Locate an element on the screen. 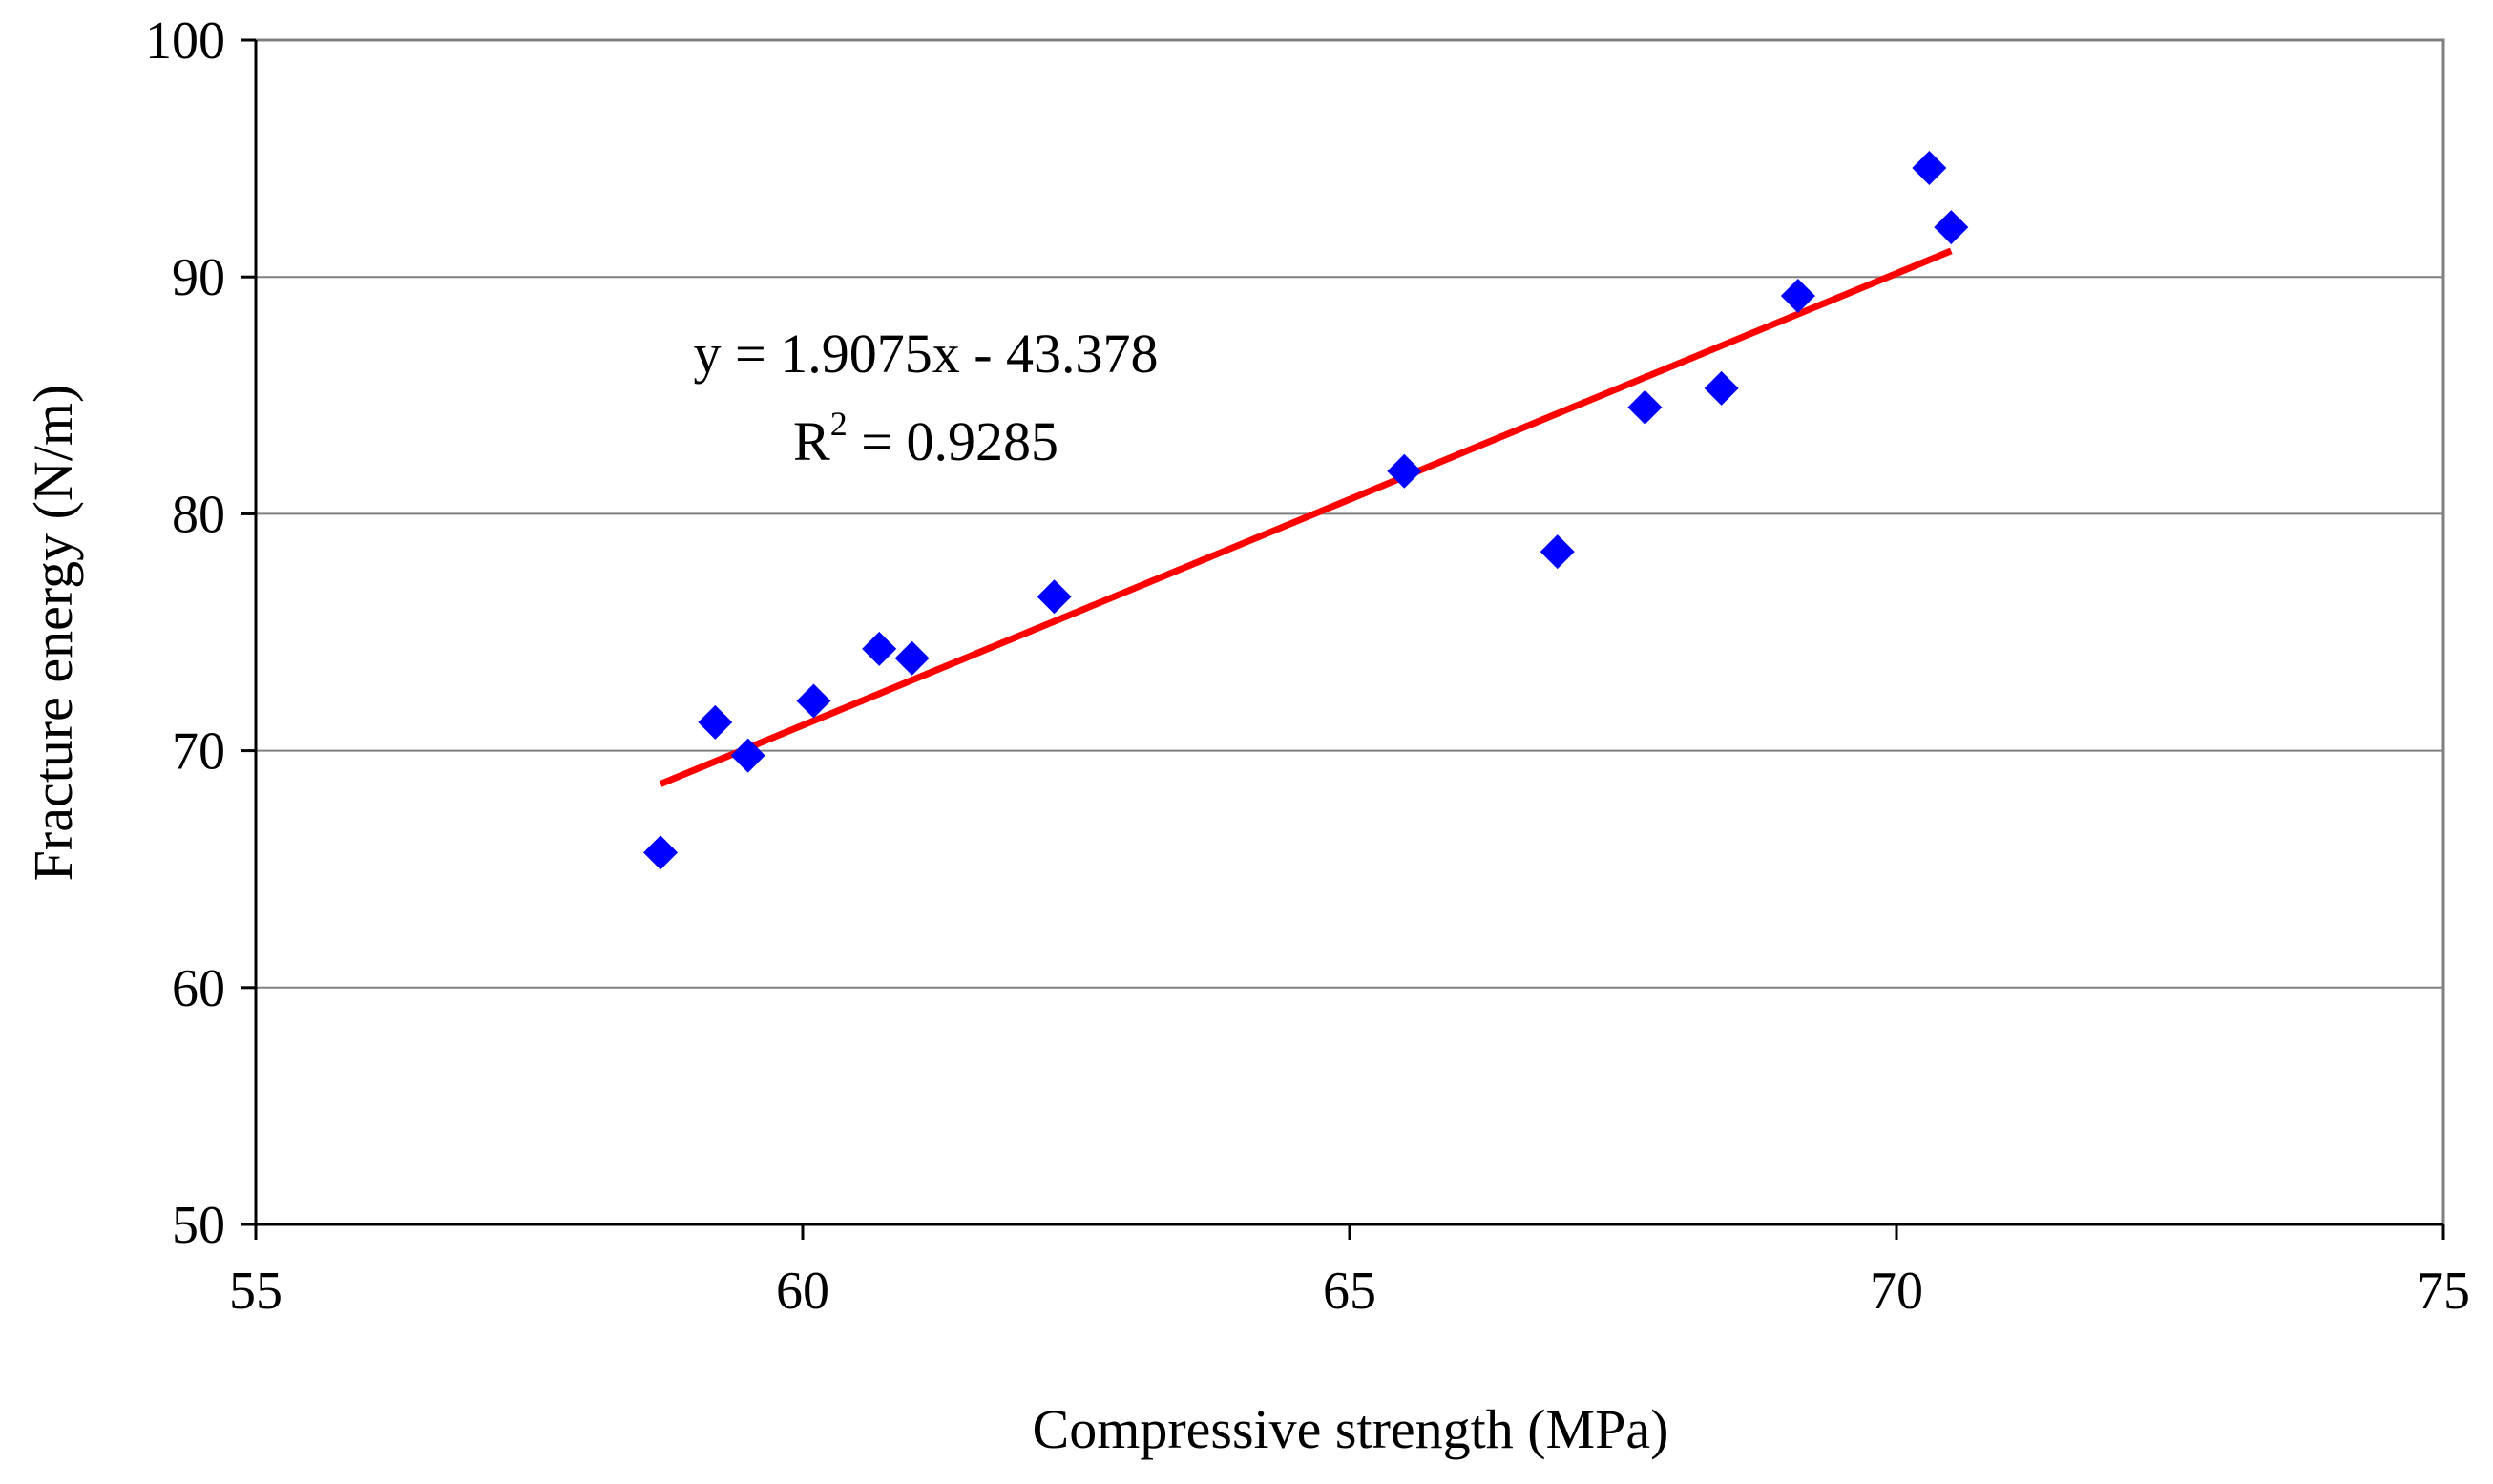 The height and width of the screenshot is (1484, 2493). x-tick-label-65: 65 is located at coordinates (1349, 1291).